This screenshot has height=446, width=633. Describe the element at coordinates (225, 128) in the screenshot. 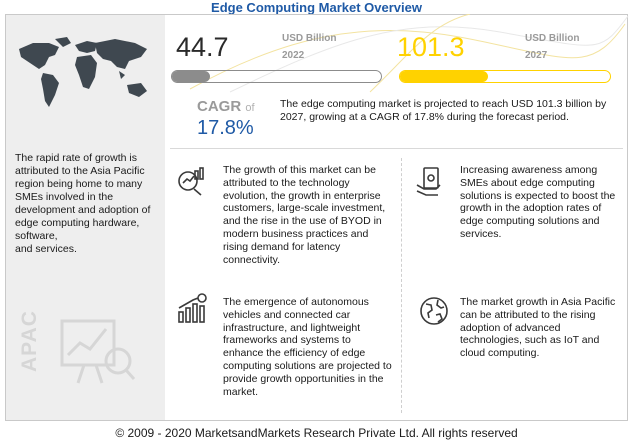

I see `cagr-value: 17.8%` at that location.